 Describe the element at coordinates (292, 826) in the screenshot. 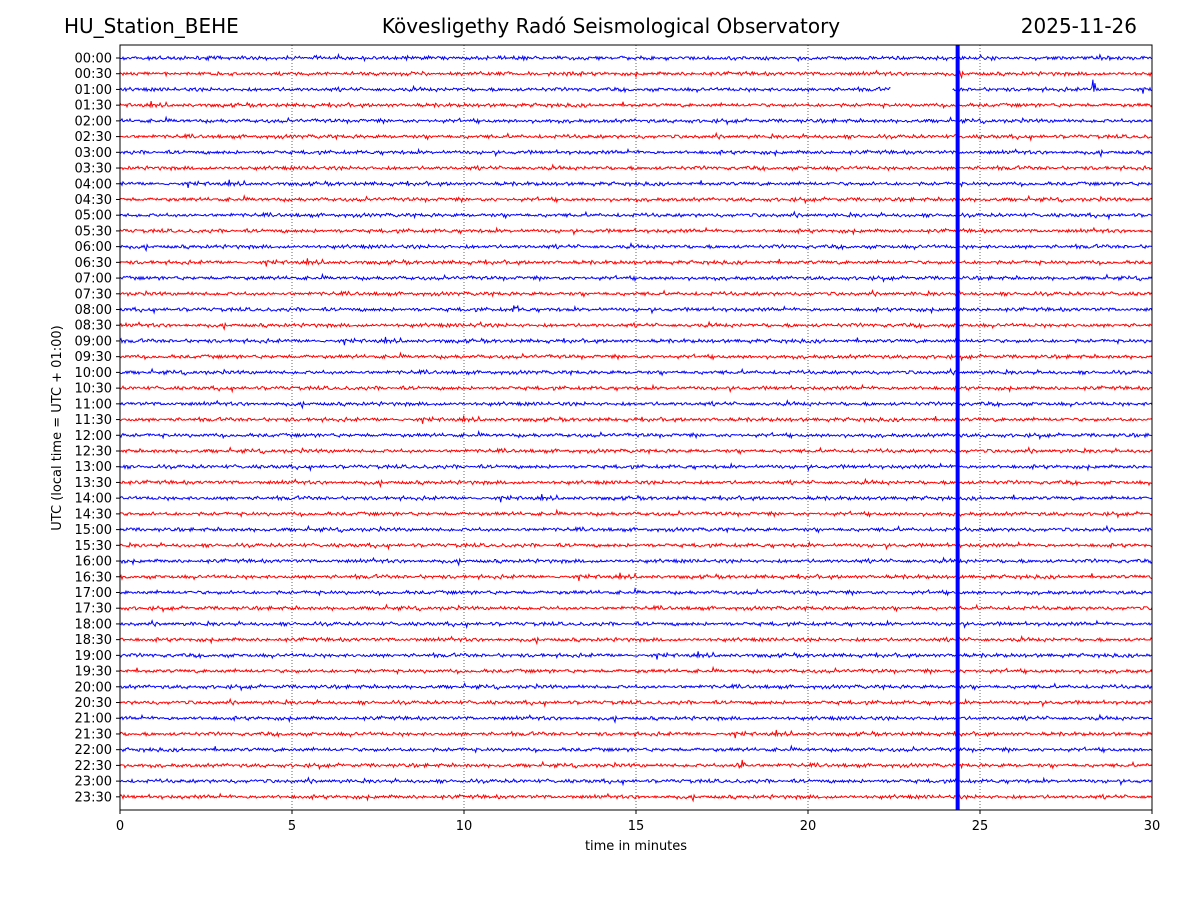

I see `x-tick-label: 5` at that location.